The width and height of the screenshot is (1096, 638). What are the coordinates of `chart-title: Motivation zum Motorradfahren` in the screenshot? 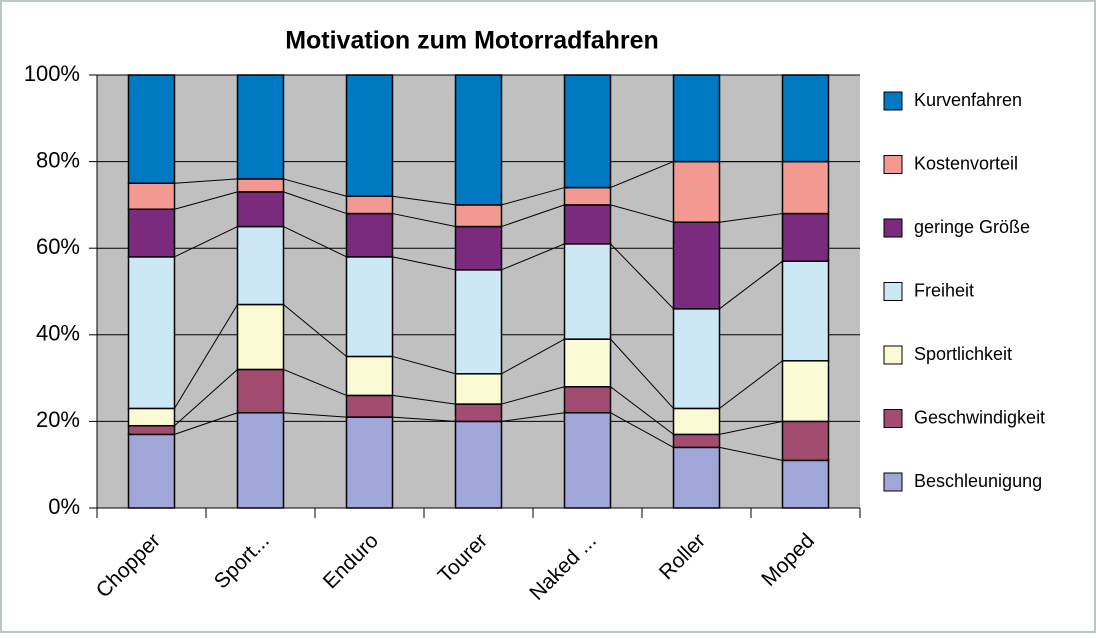 It's located at (472, 41).